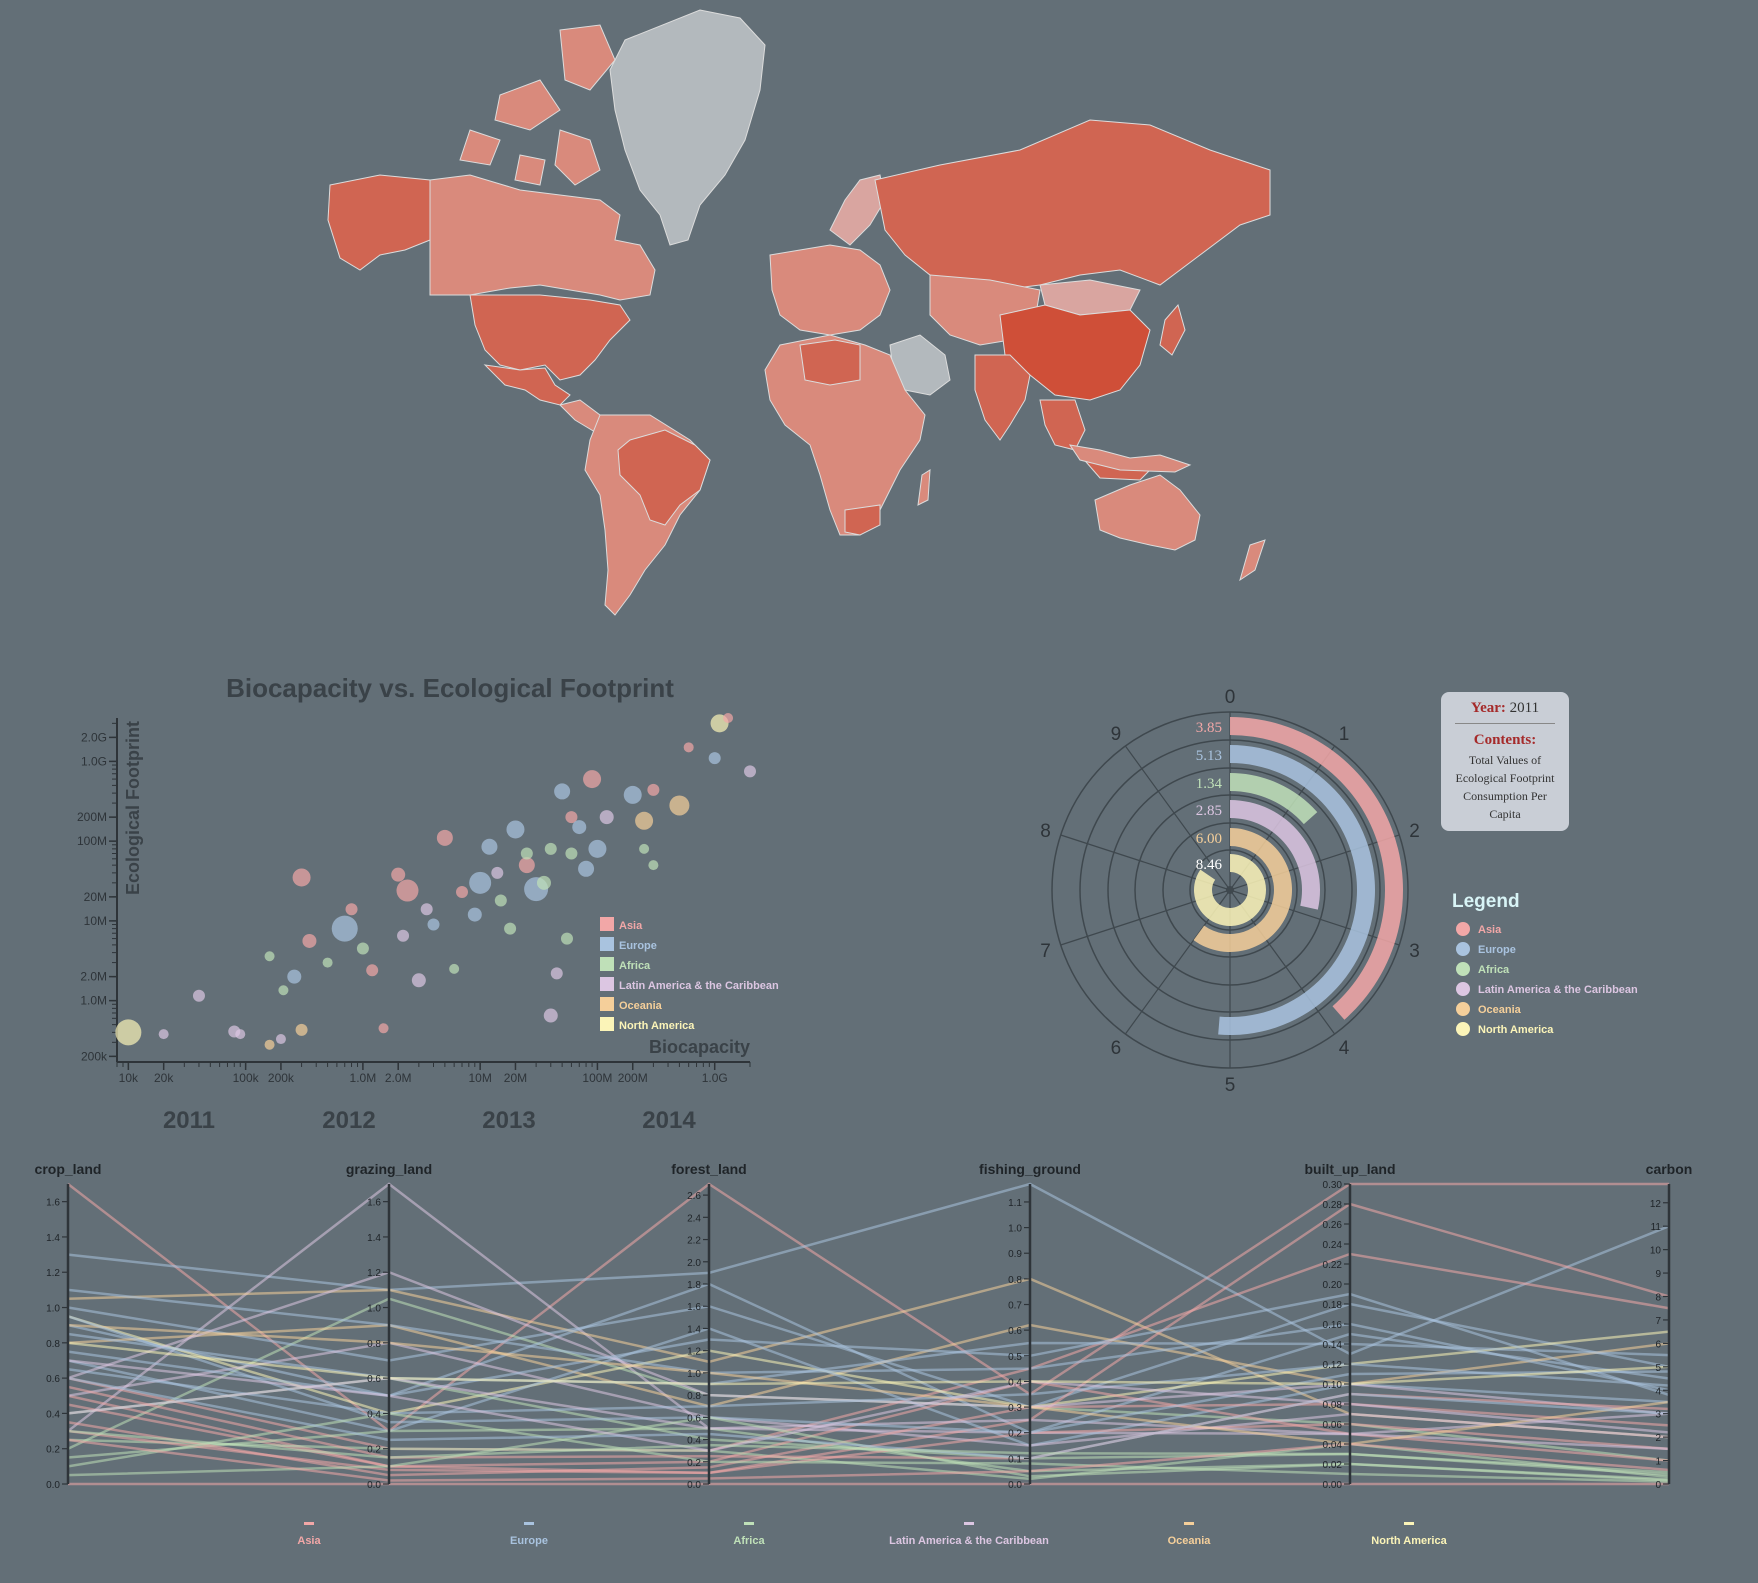  Describe the element at coordinates (508, 1120) in the screenshot. I see `year-button-2013: 2013` at that location.